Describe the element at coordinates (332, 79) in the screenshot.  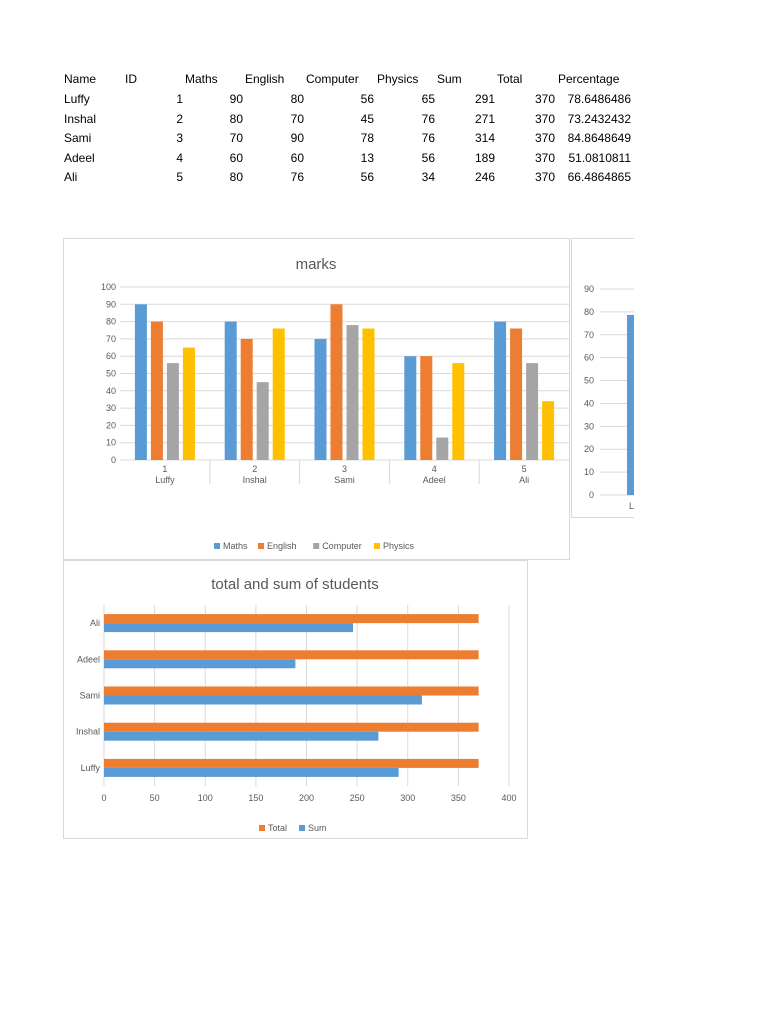
I see `header-computer: Computer` at that location.